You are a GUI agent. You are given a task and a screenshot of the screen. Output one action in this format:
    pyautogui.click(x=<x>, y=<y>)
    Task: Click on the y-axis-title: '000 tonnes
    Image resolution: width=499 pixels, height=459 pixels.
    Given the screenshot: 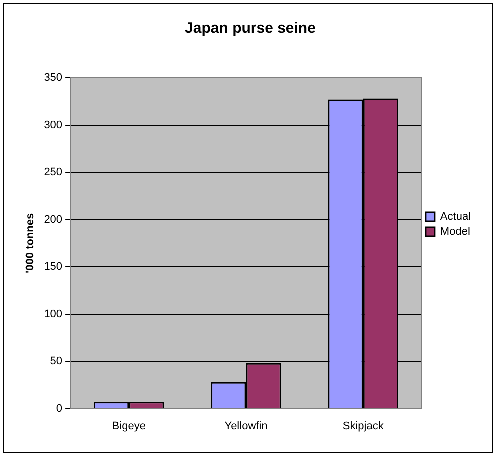 What is the action you would take?
    pyautogui.click(x=30, y=243)
    